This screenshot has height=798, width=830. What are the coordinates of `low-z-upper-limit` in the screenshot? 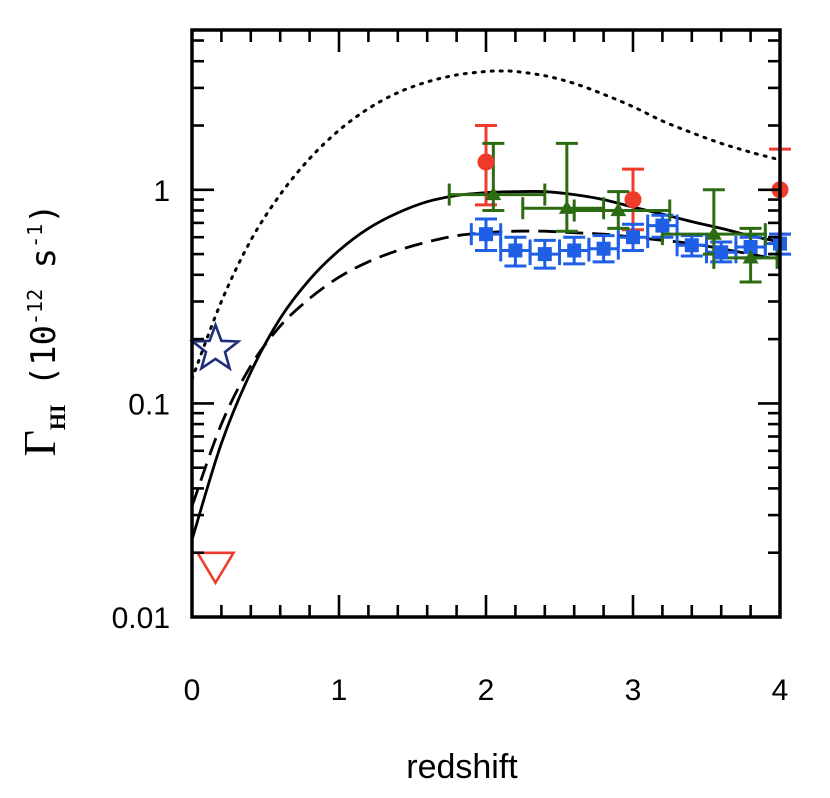 It's located at (215, 568).